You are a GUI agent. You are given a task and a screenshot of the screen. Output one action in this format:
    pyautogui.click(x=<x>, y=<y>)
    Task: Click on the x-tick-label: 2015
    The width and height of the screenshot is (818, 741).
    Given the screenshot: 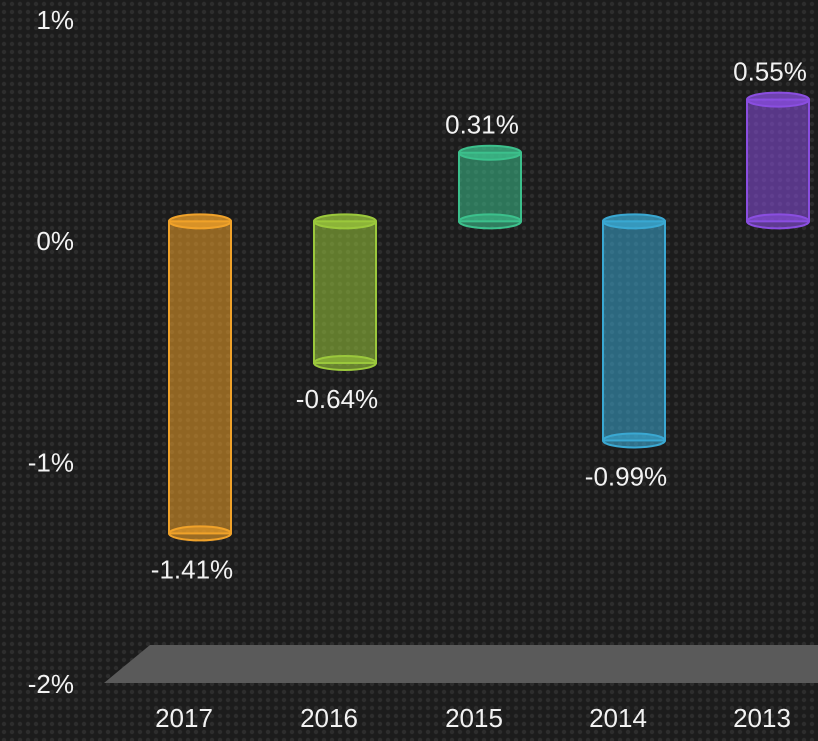 What is the action you would take?
    pyautogui.click(x=474, y=718)
    